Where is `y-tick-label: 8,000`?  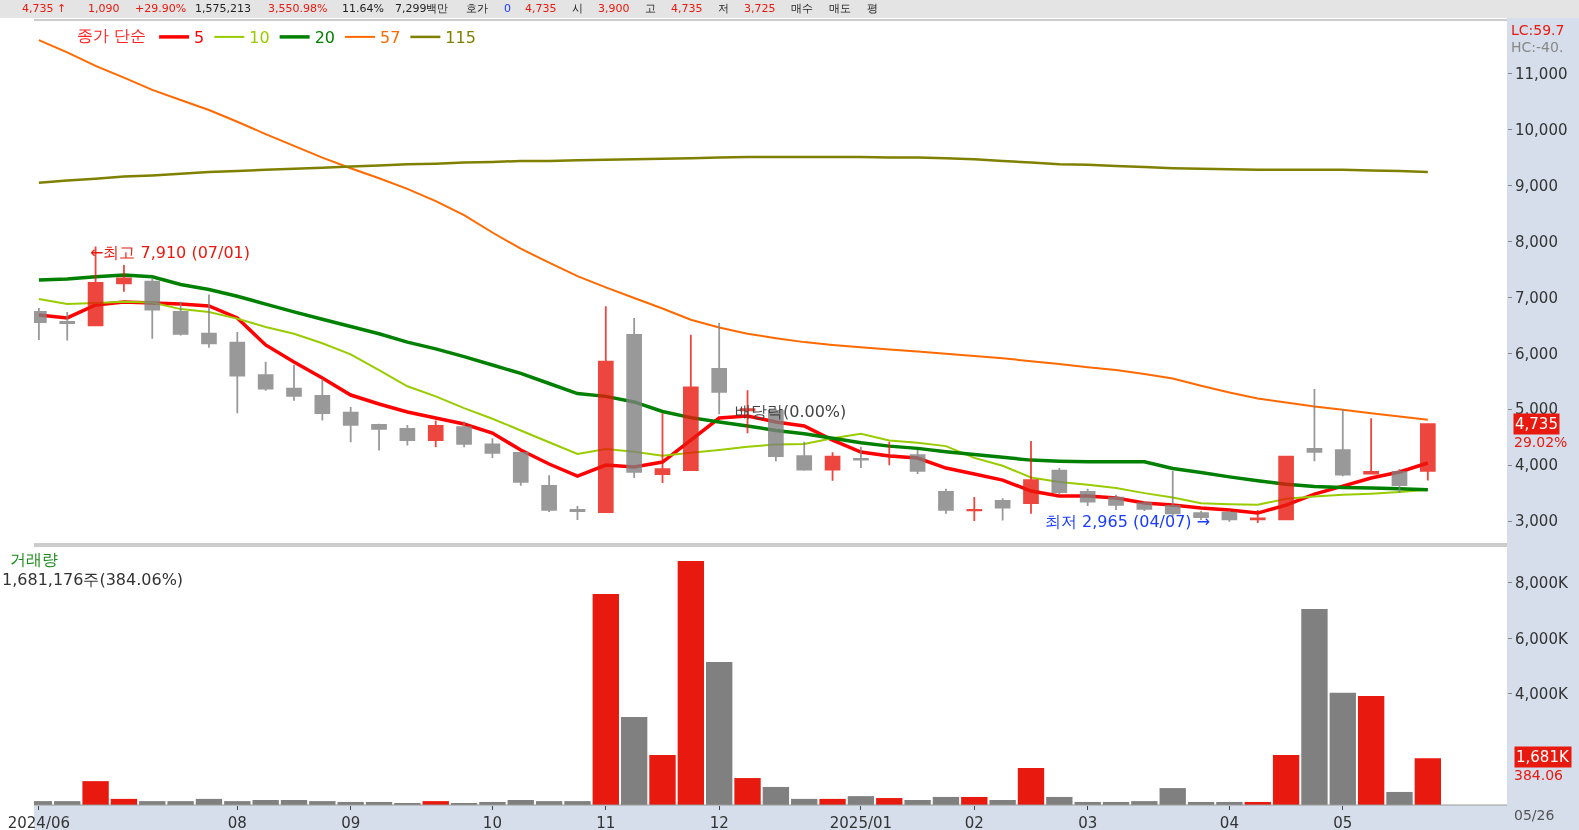 y-tick-label: 8,000 is located at coordinates (1536, 241).